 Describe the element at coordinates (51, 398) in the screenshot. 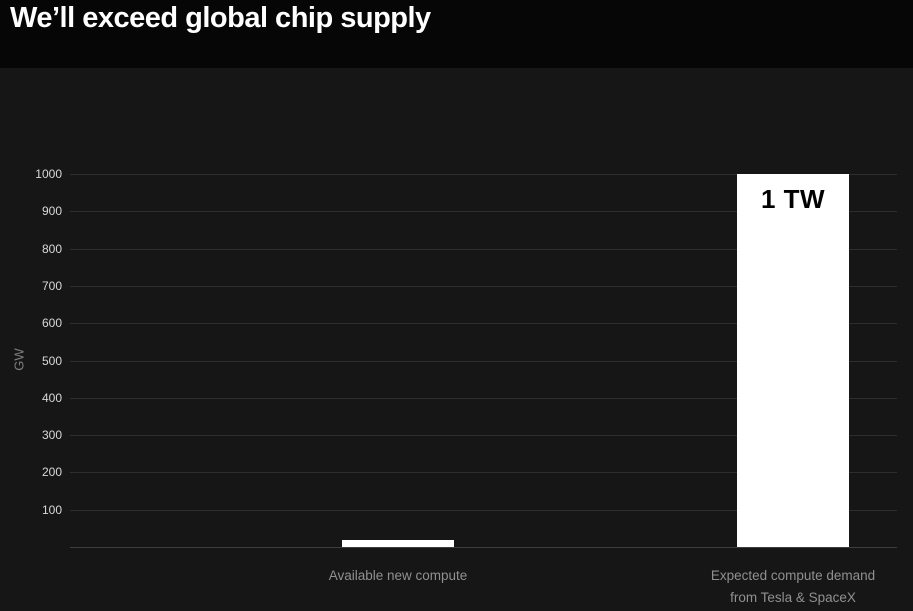

I see `y-tick-label: 400` at that location.